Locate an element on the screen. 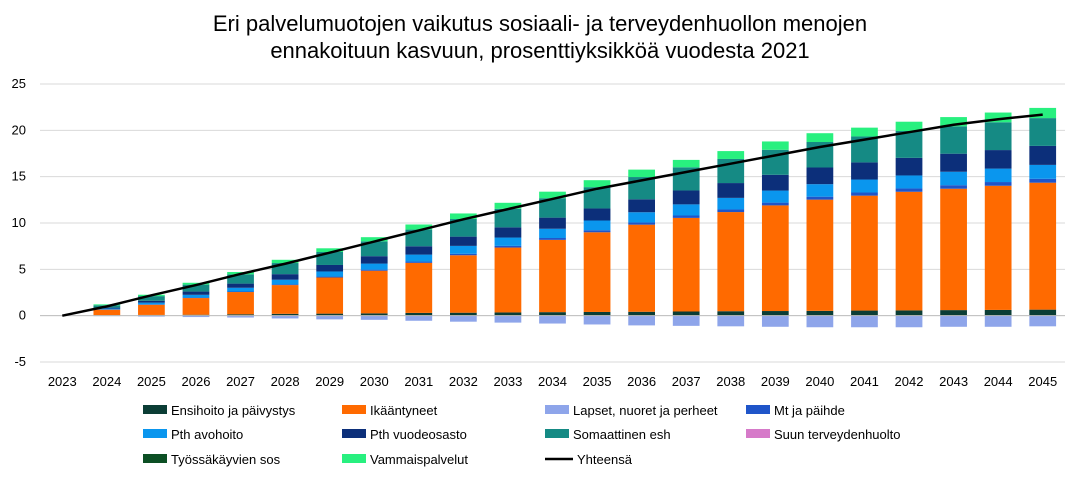 Image resolution: width=1080 pixels, height=479 pixels. legend-label: Mt ja päihde is located at coordinates (809, 410).